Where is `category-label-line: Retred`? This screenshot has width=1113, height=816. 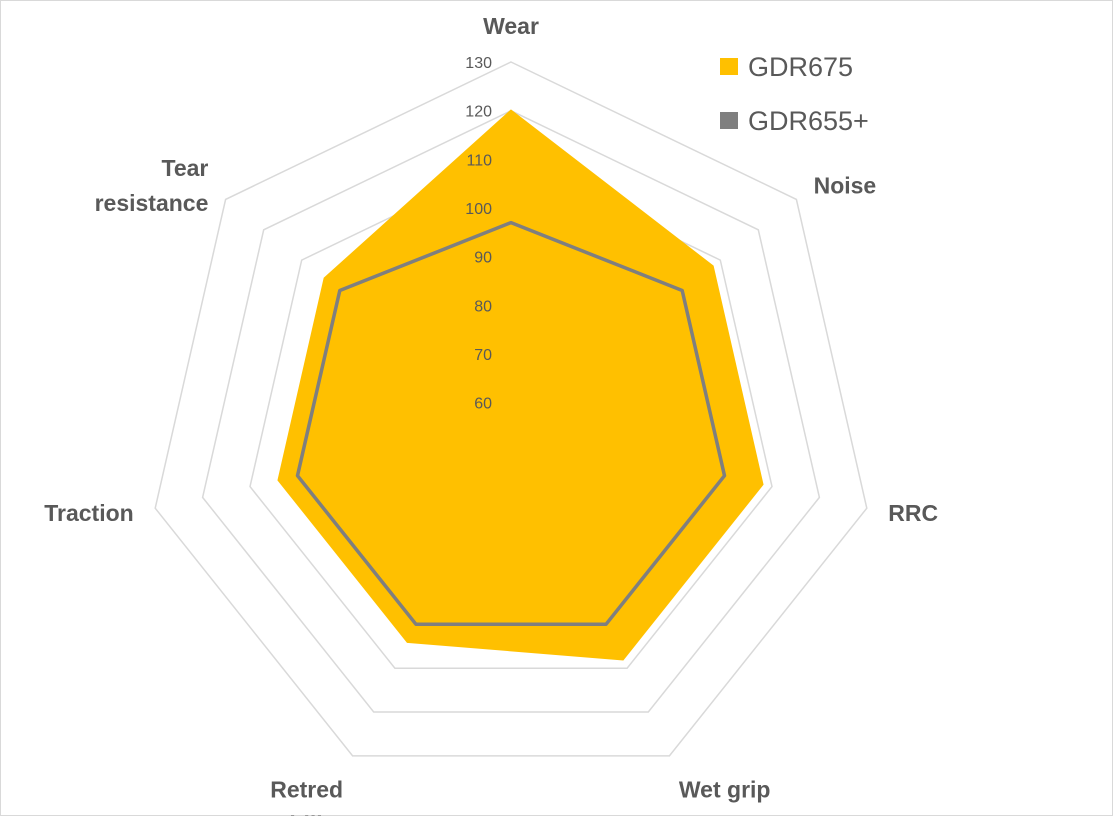 category-label-line: Retred is located at coordinates (306, 790).